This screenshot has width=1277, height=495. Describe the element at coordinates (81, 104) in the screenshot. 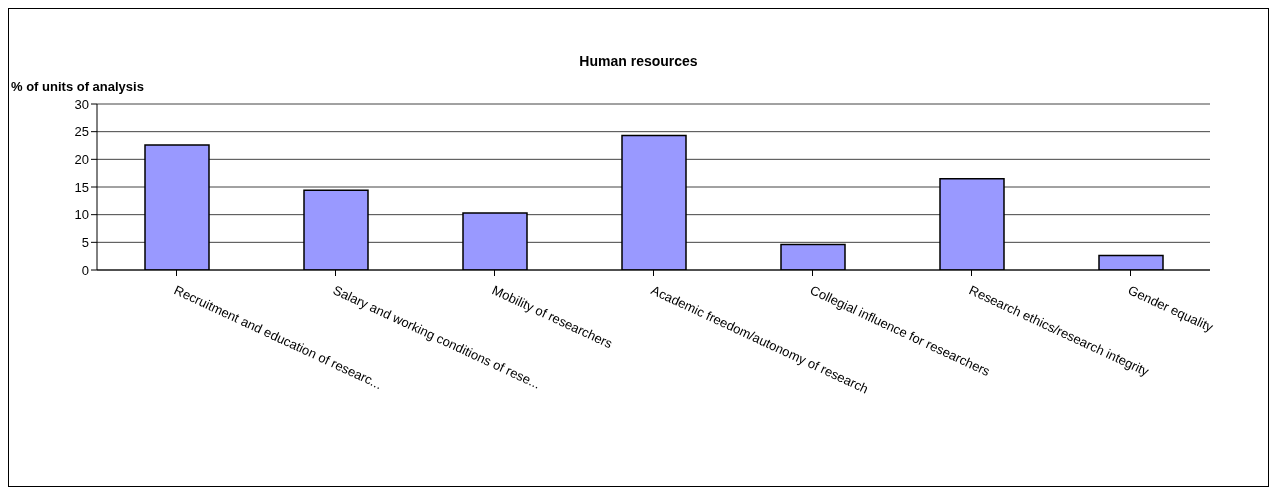

I see `y-tick-label: 30` at that location.